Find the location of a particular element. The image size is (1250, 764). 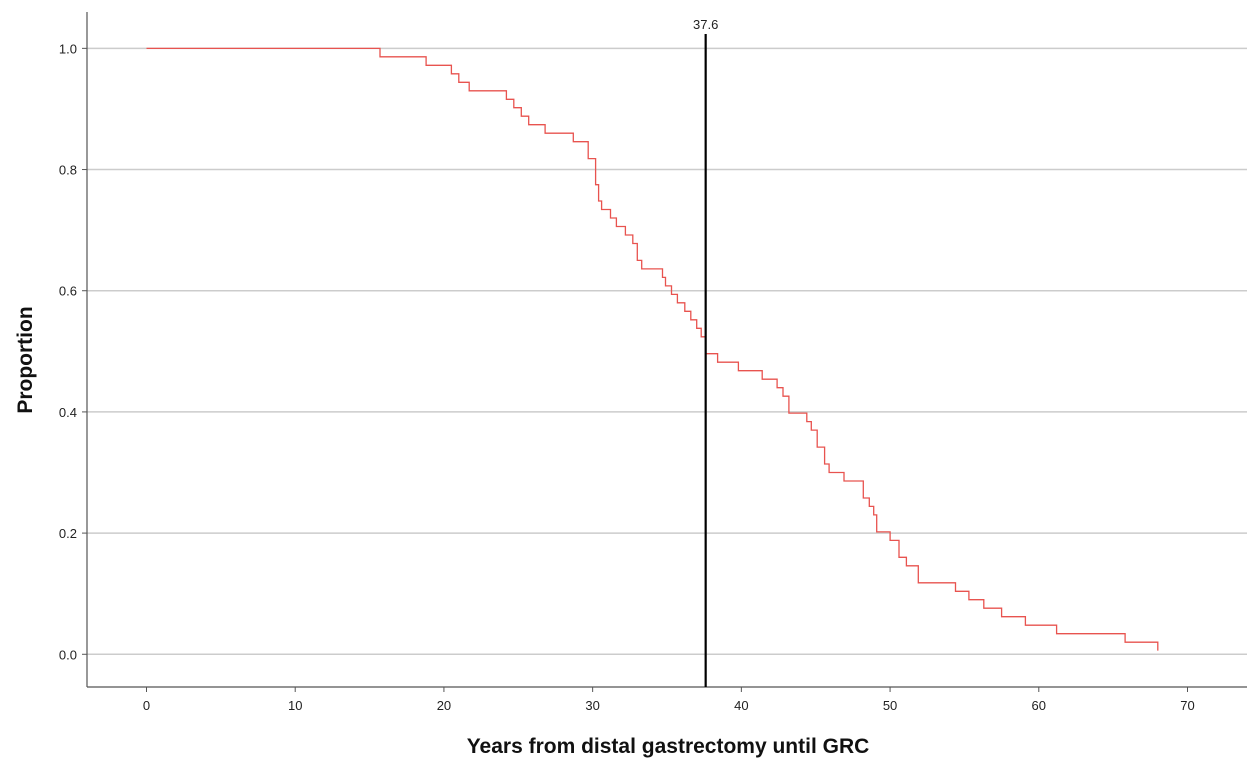

y-axis-title: Proportion is located at coordinates (25, 359).